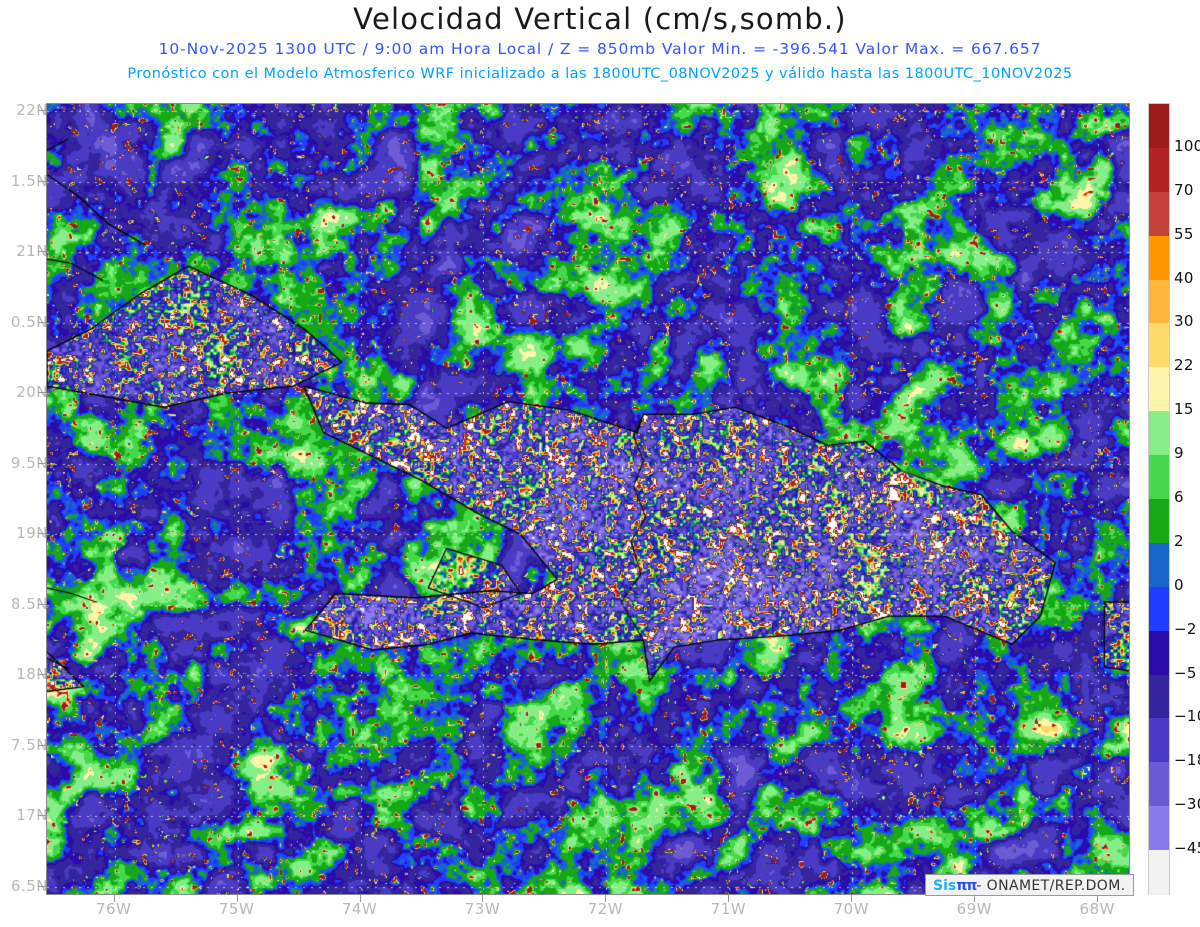 The width and height of the screenshot is (1200, 927). What do you see at coordinates (1184, 189) in the screenshot?
I see `colorbar-tick-label: 70` at bounding box center [1184, 189].